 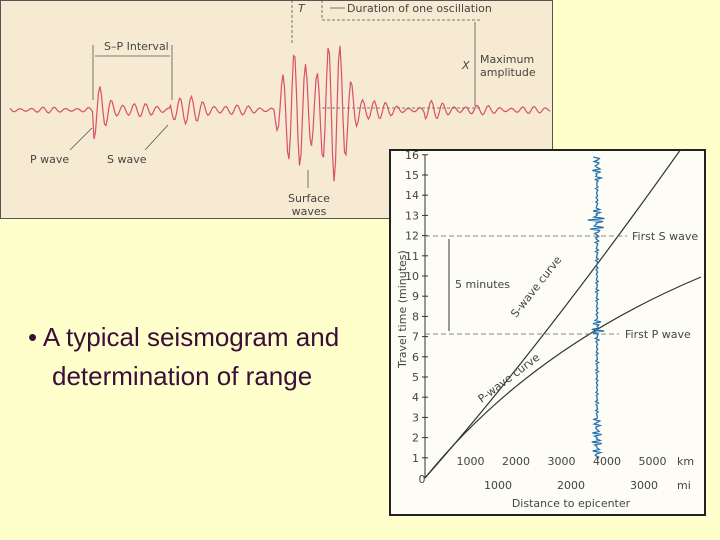 What do you see at coordinates (563, 377) in the screenshot?
I see `p-wave-curve` at bounding box center [563, 377].